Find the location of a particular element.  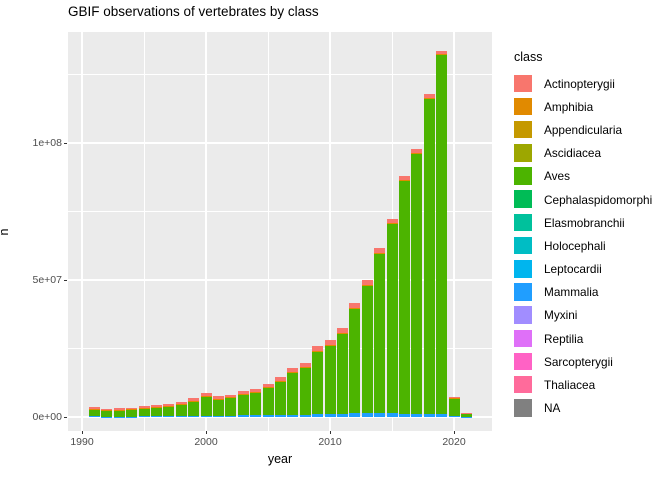

legend-item-amphibia: Amphibia is located at coordinates (553, 106).